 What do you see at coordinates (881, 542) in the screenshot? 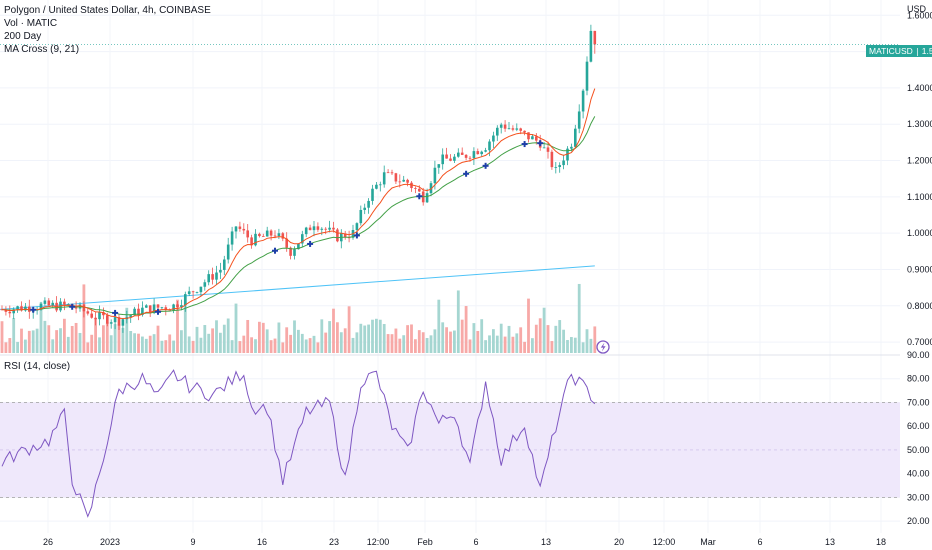
I see `time-tick-label: 18` at bounding box center [881, 542].